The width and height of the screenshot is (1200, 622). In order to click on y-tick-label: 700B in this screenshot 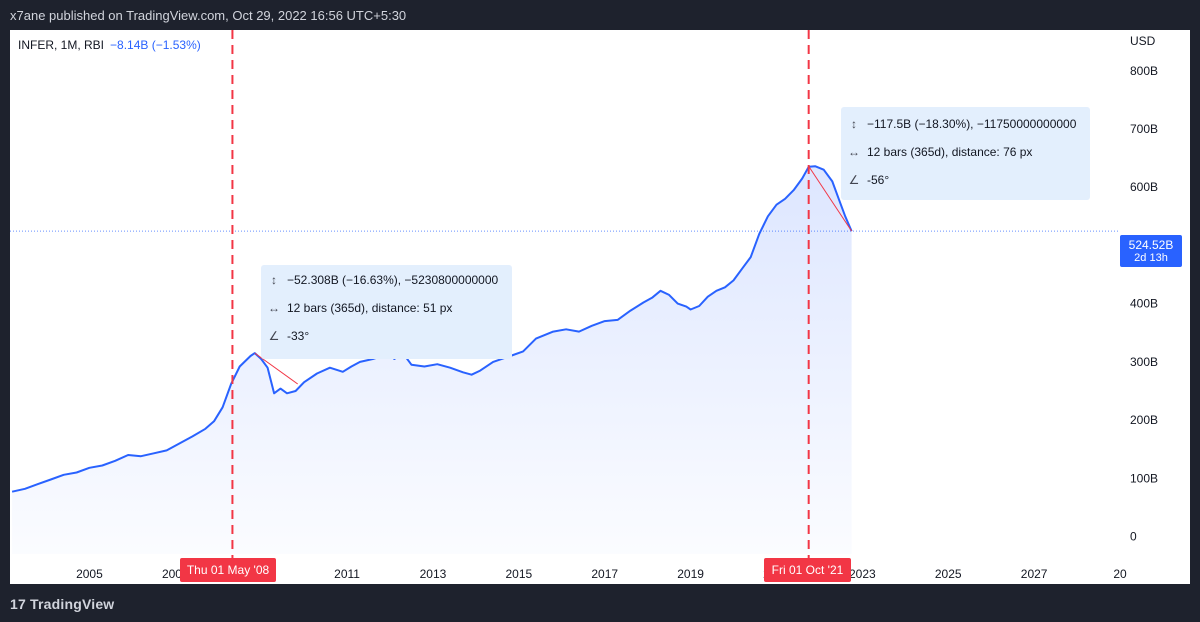, I will do `click(1144, 129)`.